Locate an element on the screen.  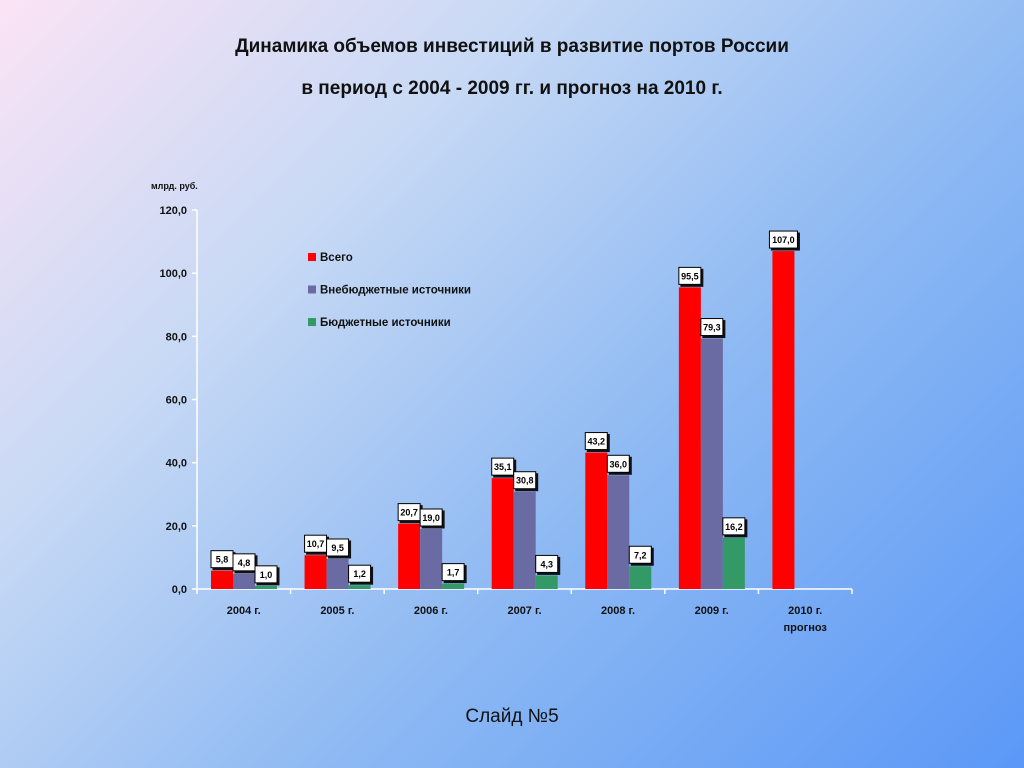
data-label: 30,8 is located at coordinates (525, 481).